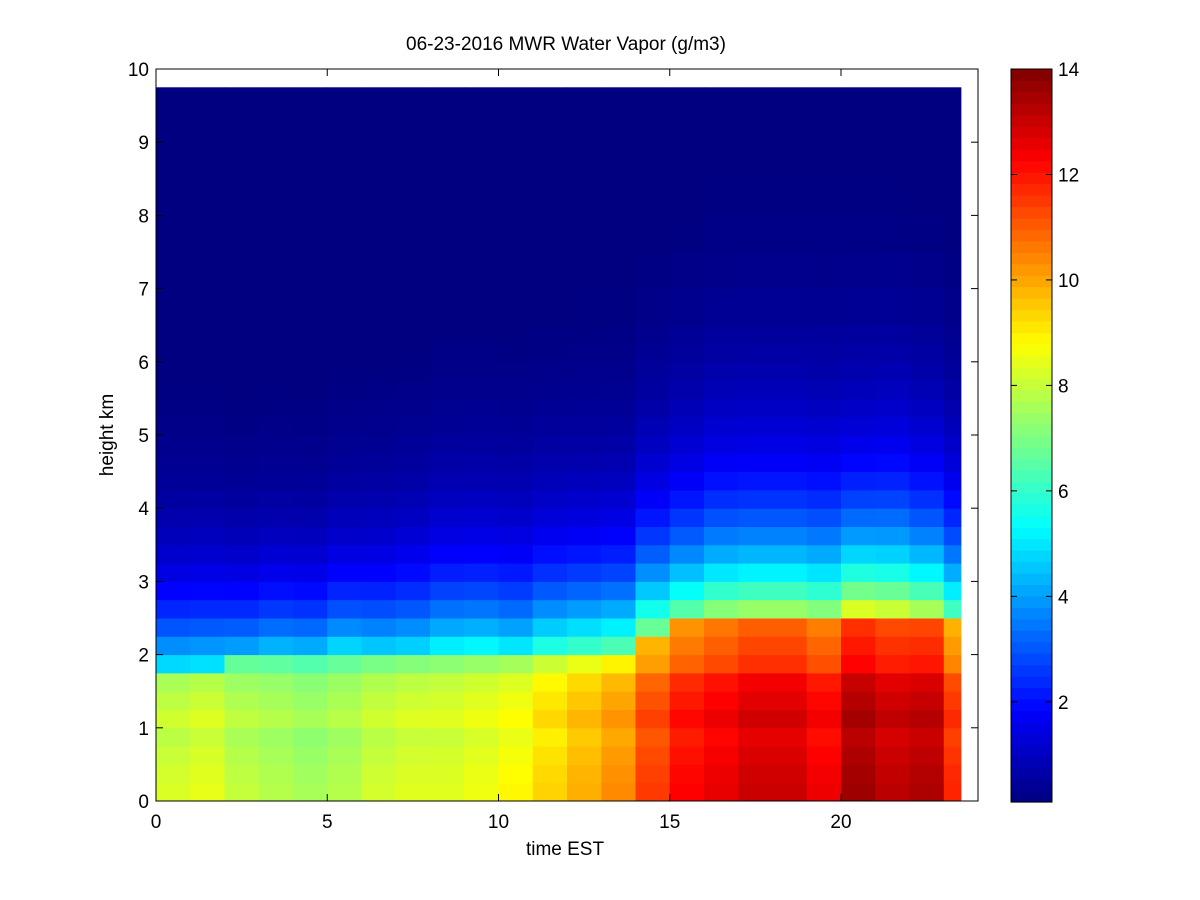  Describe the element at coordinates (327, 822) in the screenshot. I see `x-tick-label: 5` at that location.